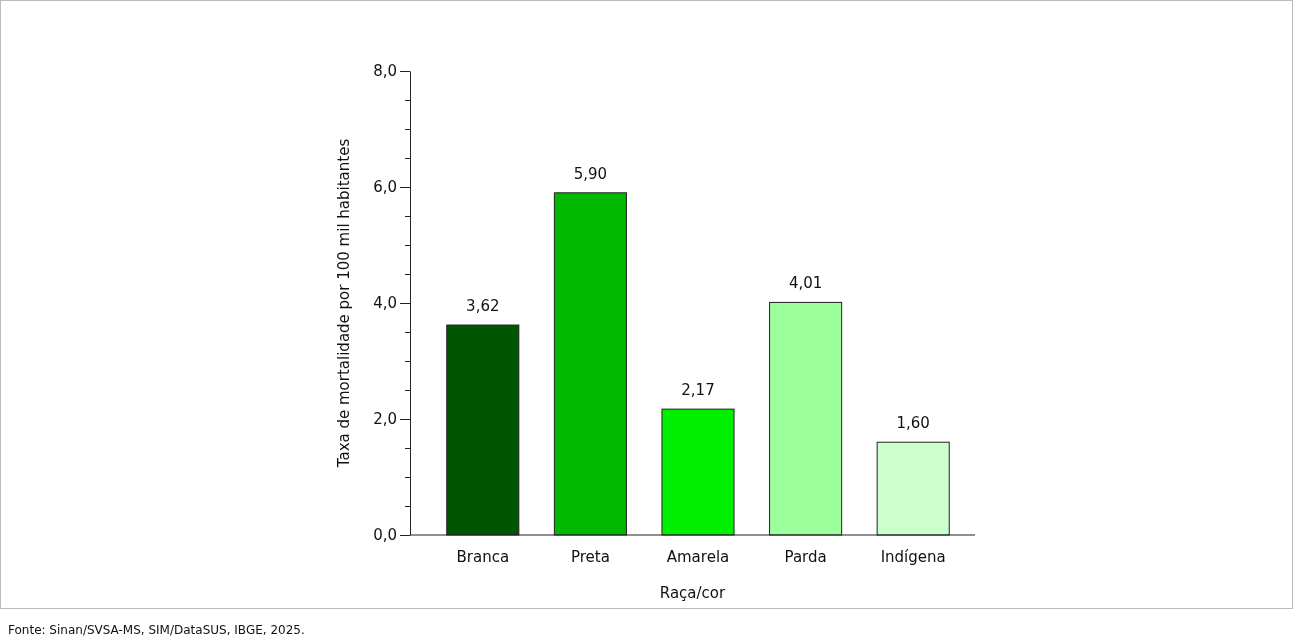  What do you see at coordinates (805, 556) in the screenshot?
I see `x-tick-label: Parda` at bounding box center [805, 556].